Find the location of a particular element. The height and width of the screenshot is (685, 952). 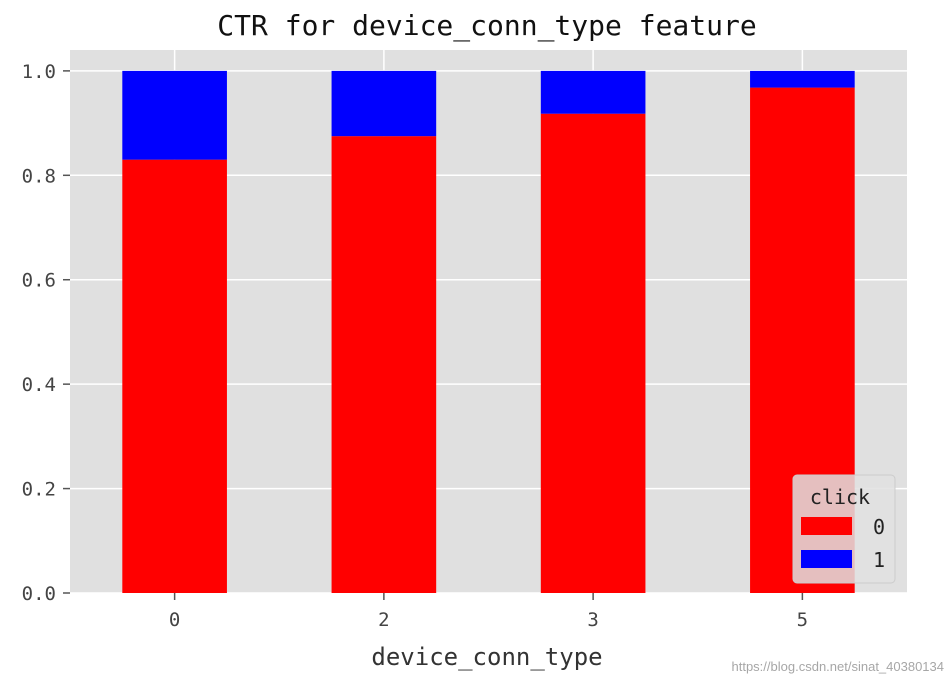

x-tick-label: 3 is located at coordinates (592, 620).